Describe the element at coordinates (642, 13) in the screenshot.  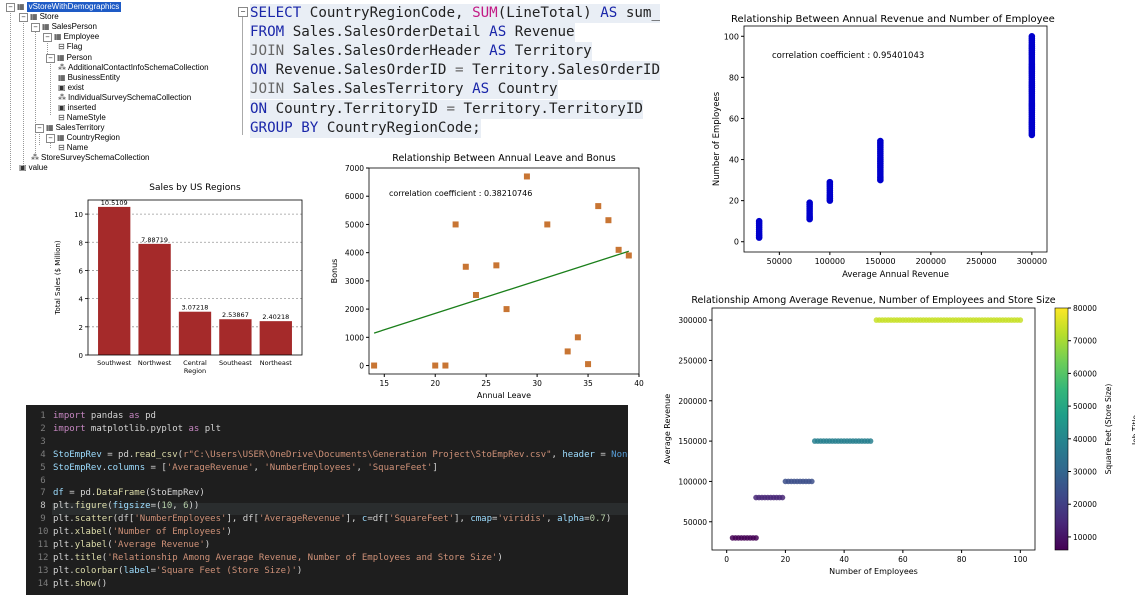
I see `sql-token: sum_rev` at that location.